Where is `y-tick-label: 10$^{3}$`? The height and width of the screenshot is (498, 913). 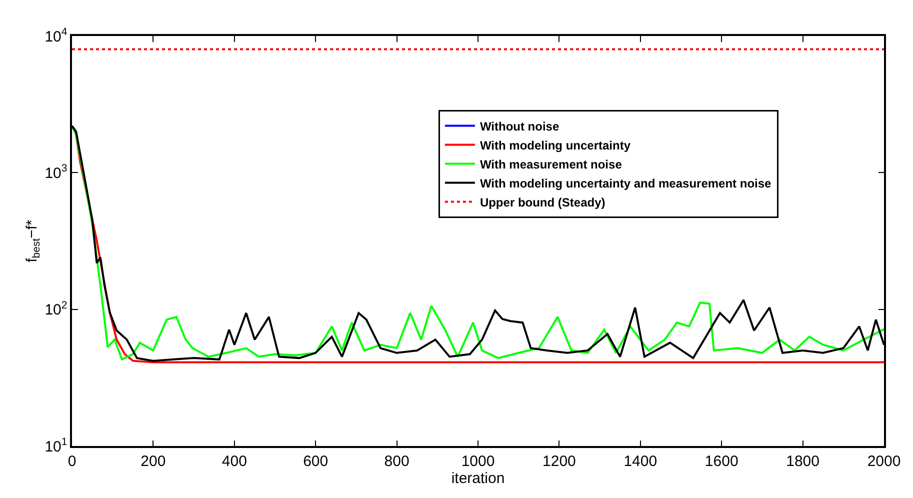 y-tick-label: 10$^{3}$ is located at coordinates (56, 172).